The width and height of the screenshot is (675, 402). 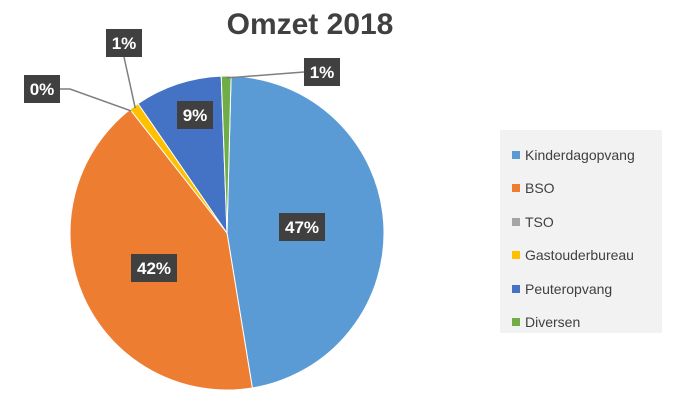 I want to click on pie-slice-diversen, so click(x=226, y=154).